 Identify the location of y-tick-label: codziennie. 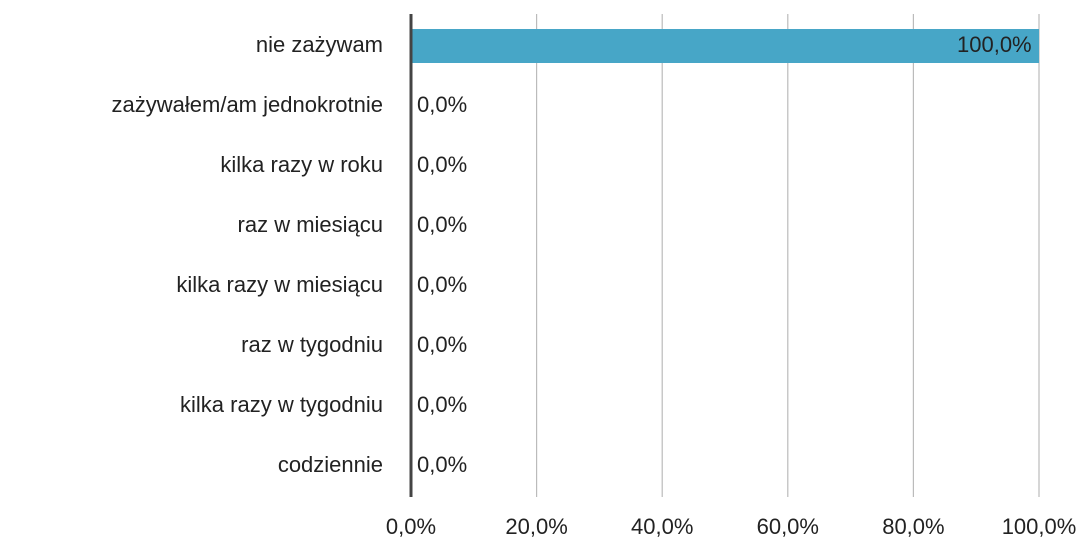
(330, 464).